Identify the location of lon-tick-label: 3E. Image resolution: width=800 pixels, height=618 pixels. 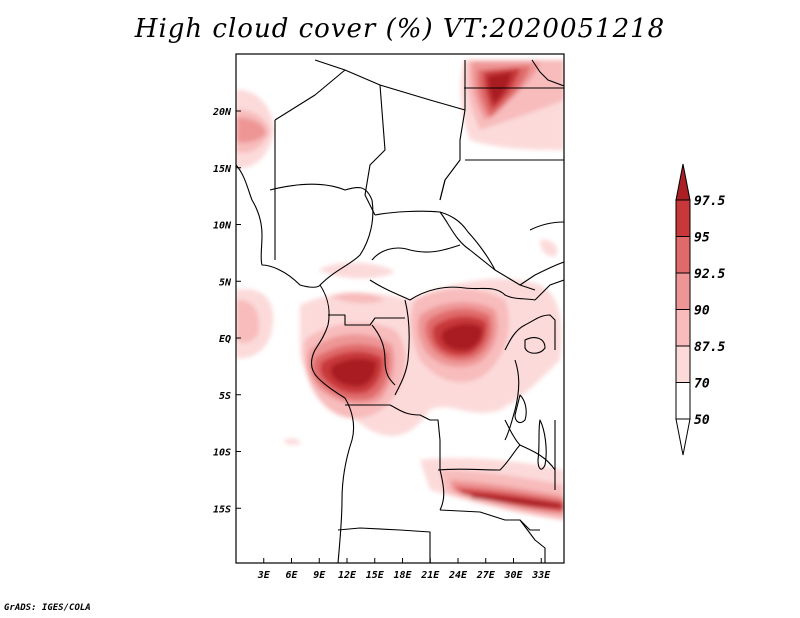
(264, 575).